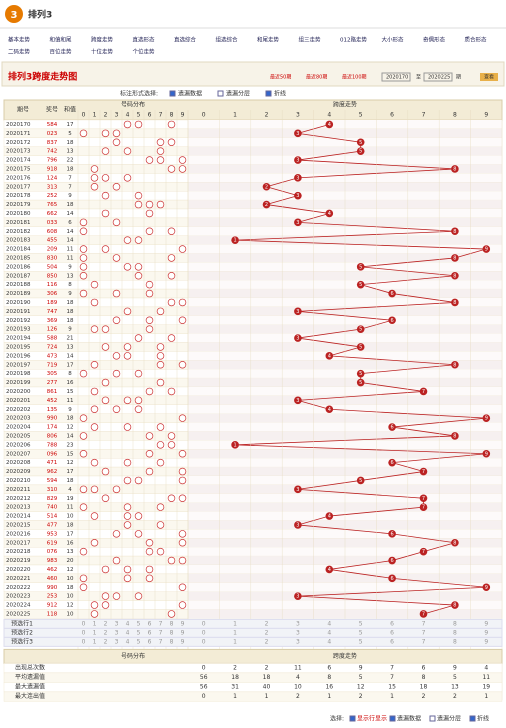 The height and width of the screenshot is (728, 506). I want to click on to-input: 2020225, so click(439, 78).